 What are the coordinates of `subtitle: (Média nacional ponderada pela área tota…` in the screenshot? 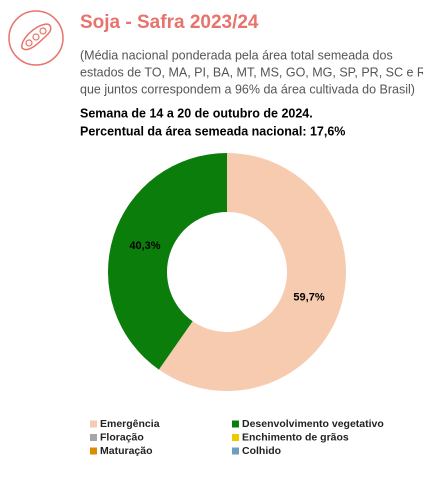 It's located at (236, 55).